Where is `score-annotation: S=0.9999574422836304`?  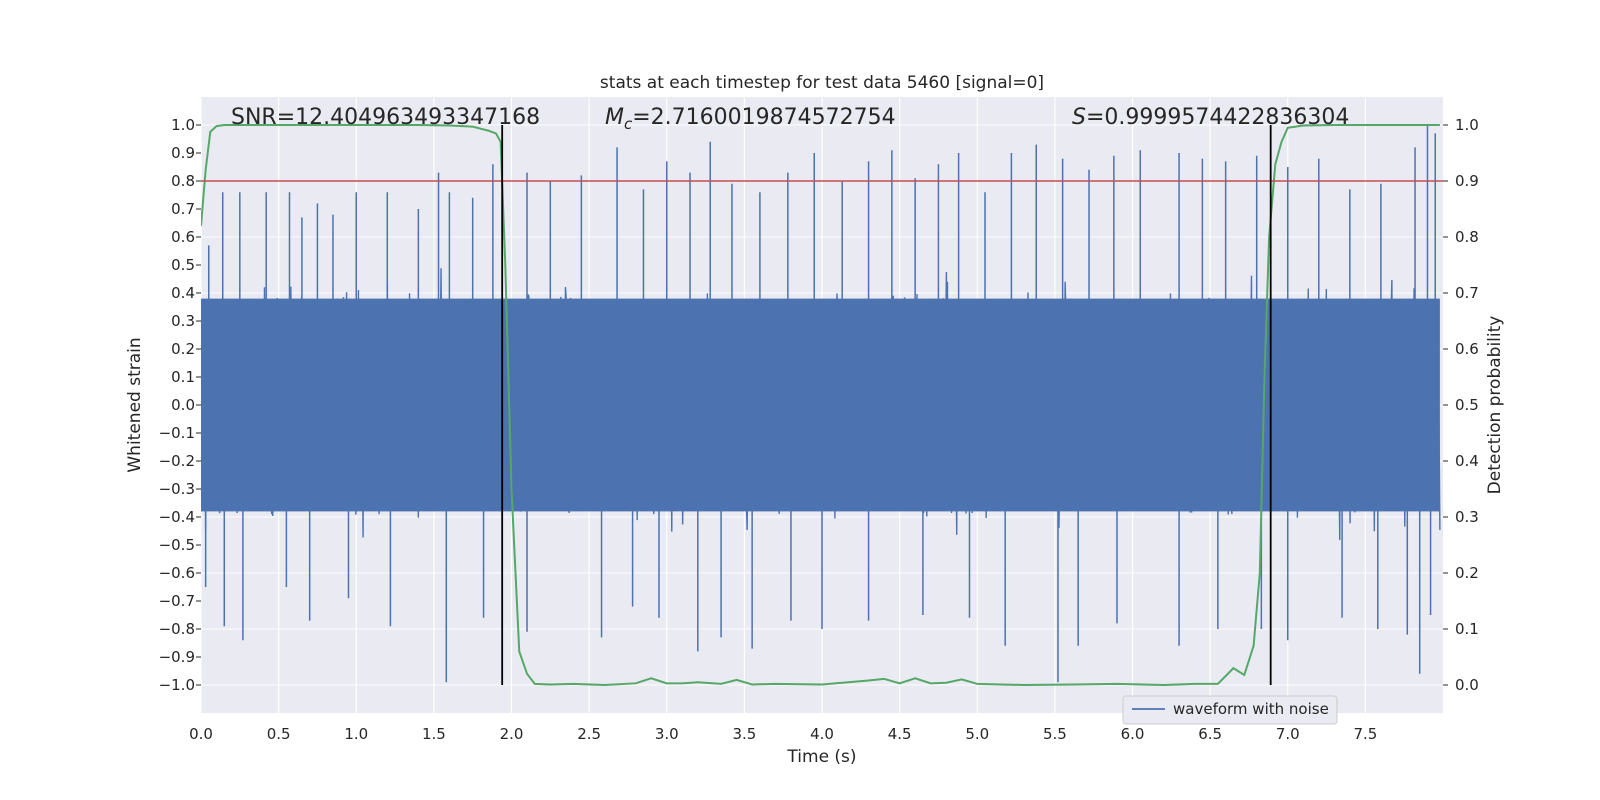 score-annotation: S=0.9999574422836304 is located at coordinates (1210, 117).